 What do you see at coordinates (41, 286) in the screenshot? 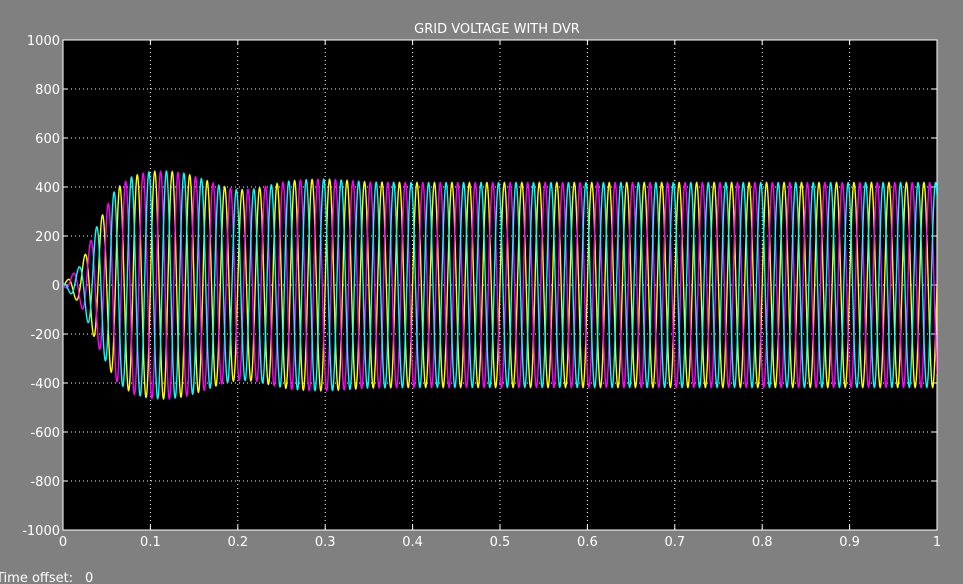
I see `y-axis-ticks: 1000 800 600 400 200 0 -200 -400 -600 -800 -1000` at bounding box center [41, 286].